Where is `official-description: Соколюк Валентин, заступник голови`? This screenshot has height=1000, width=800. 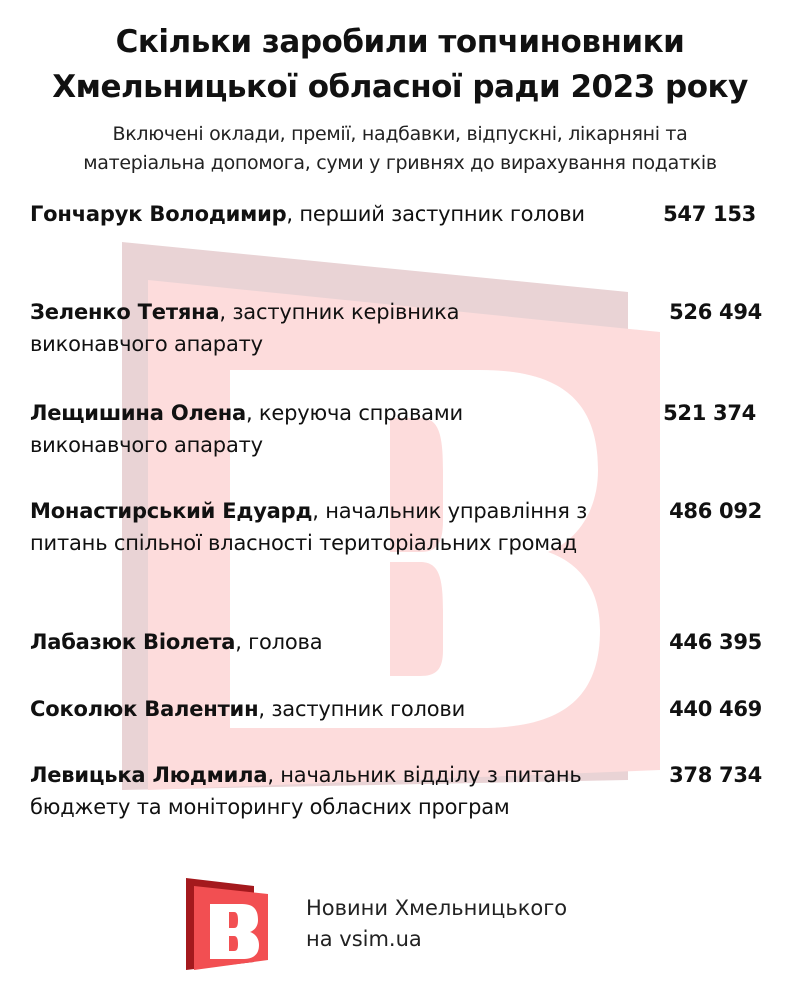
official-description: Соколюк Валентин, заступник голови is located at coordinates (337, 709).